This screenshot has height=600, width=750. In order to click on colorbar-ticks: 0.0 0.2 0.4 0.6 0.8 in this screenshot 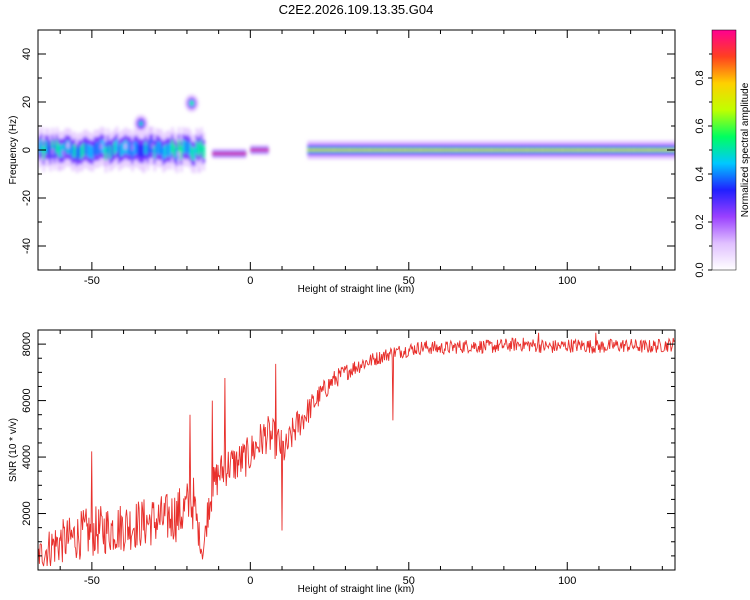, I will do `click(703, 165)`.